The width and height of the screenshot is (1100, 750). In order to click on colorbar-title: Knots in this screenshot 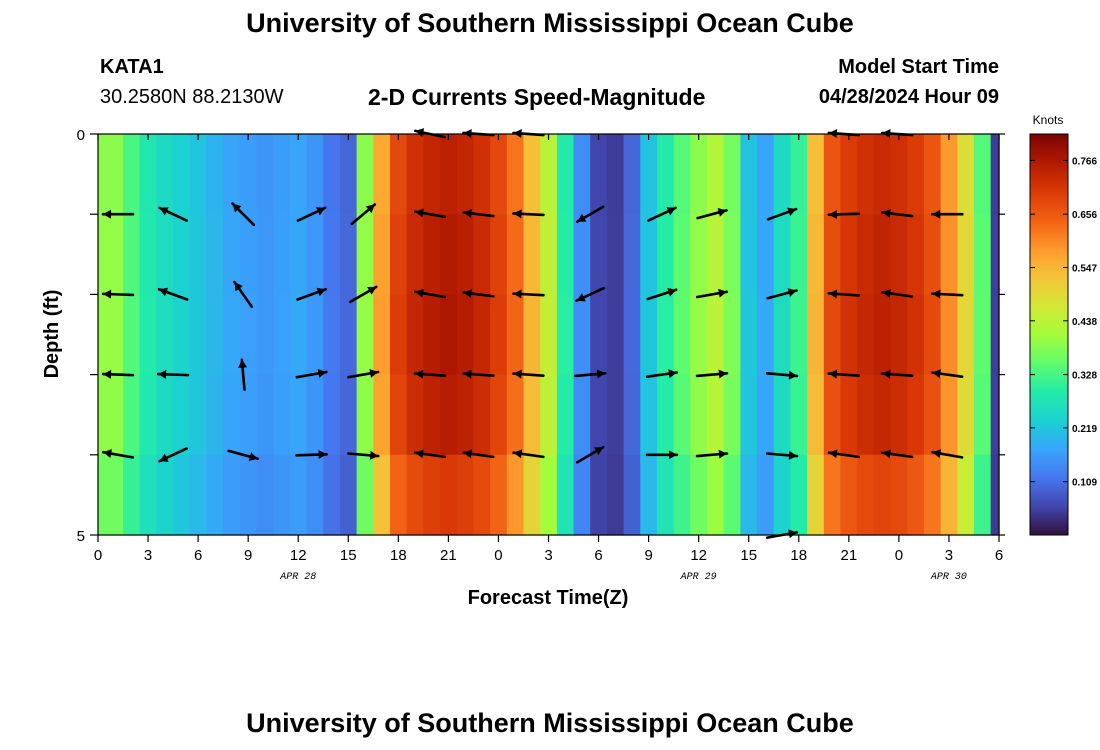, I will do `click(1048, 120)`.